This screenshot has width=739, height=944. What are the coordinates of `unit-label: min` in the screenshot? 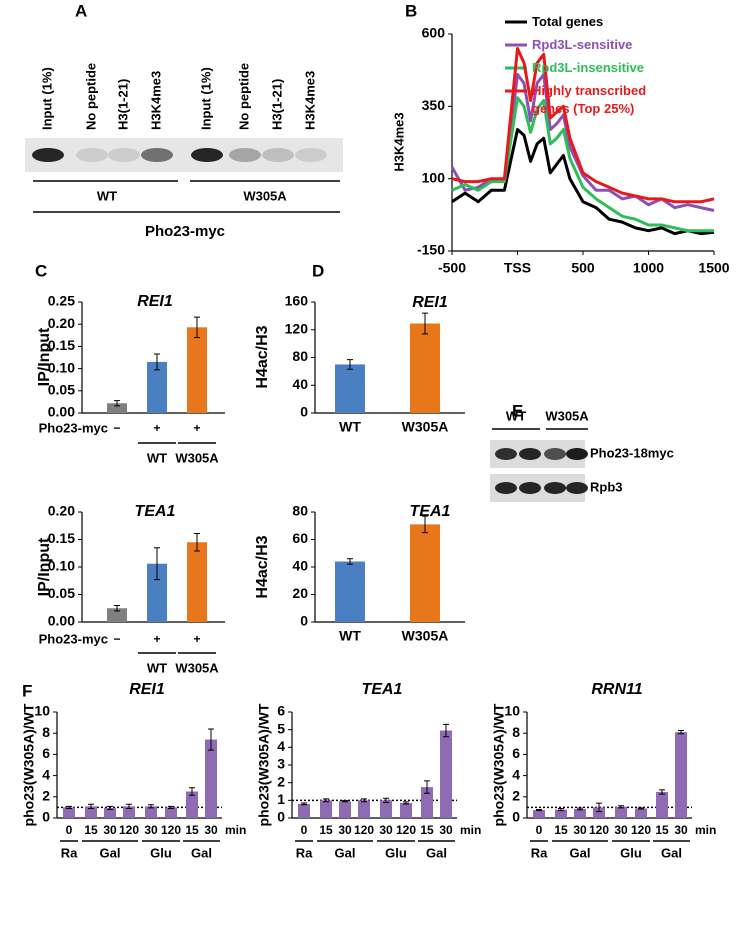 It's located at (470, 830).